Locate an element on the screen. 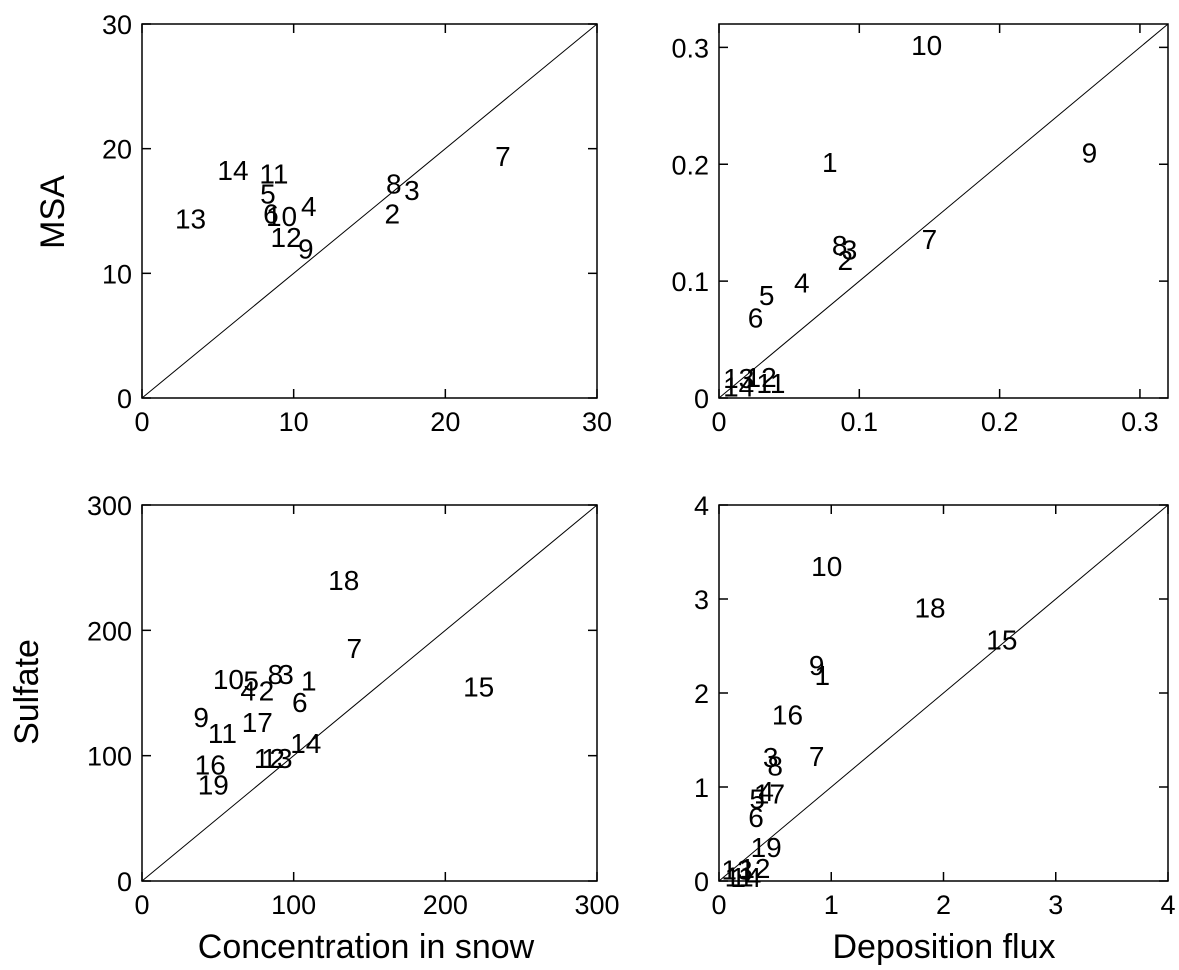 The image size is (1179, 970). y-tick-label: 30 is located at coordinates (117, 25).